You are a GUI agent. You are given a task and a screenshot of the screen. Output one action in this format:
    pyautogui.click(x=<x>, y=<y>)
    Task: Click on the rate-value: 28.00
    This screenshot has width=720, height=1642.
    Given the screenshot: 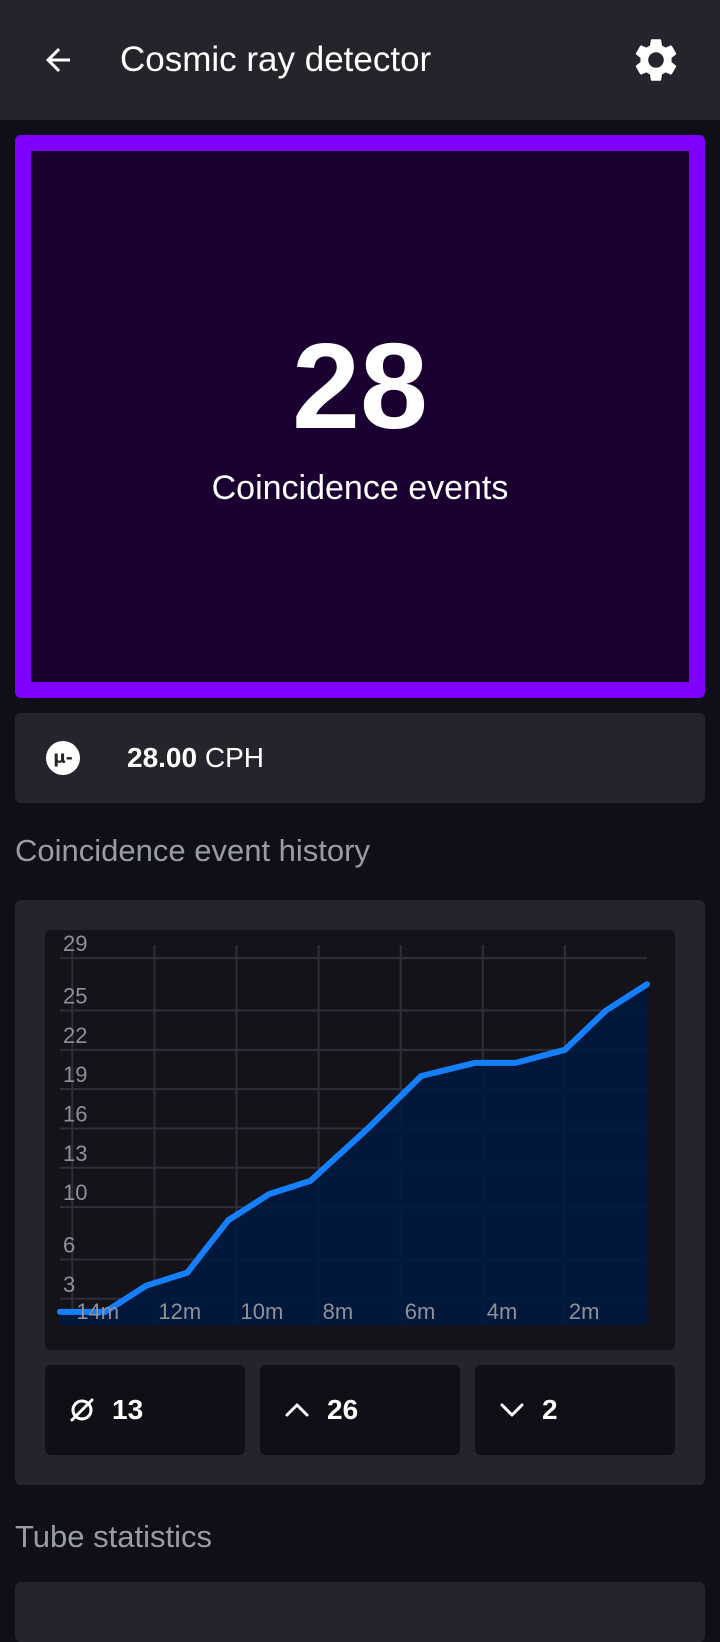 What is the action you would take?
    pyautogui.click(x=162, y=757)
    